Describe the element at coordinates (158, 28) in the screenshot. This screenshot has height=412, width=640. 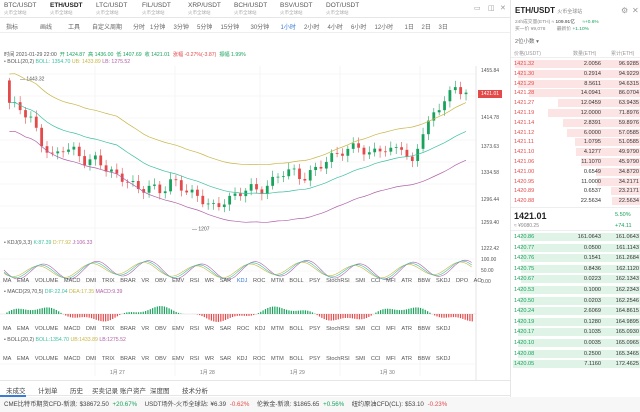
I see `period-button-1: 1分钟` at that location.